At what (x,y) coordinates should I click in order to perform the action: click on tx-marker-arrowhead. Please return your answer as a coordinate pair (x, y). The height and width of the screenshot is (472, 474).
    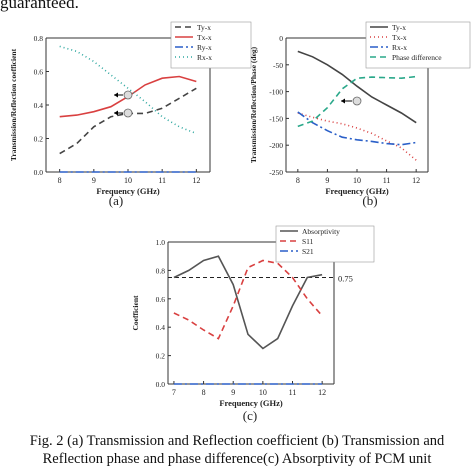
    Looking at the image, I should click on (116, 95).